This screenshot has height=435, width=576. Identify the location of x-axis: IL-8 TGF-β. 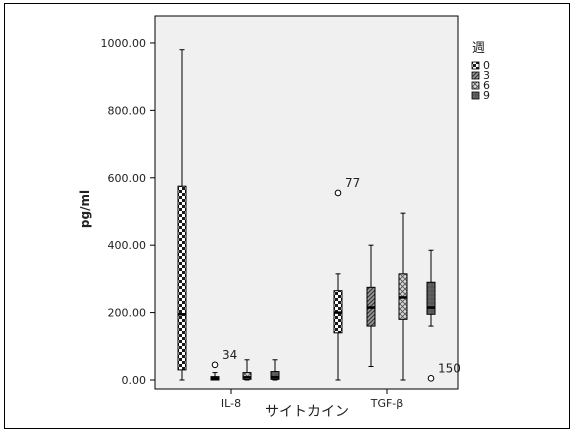
(312, 399).